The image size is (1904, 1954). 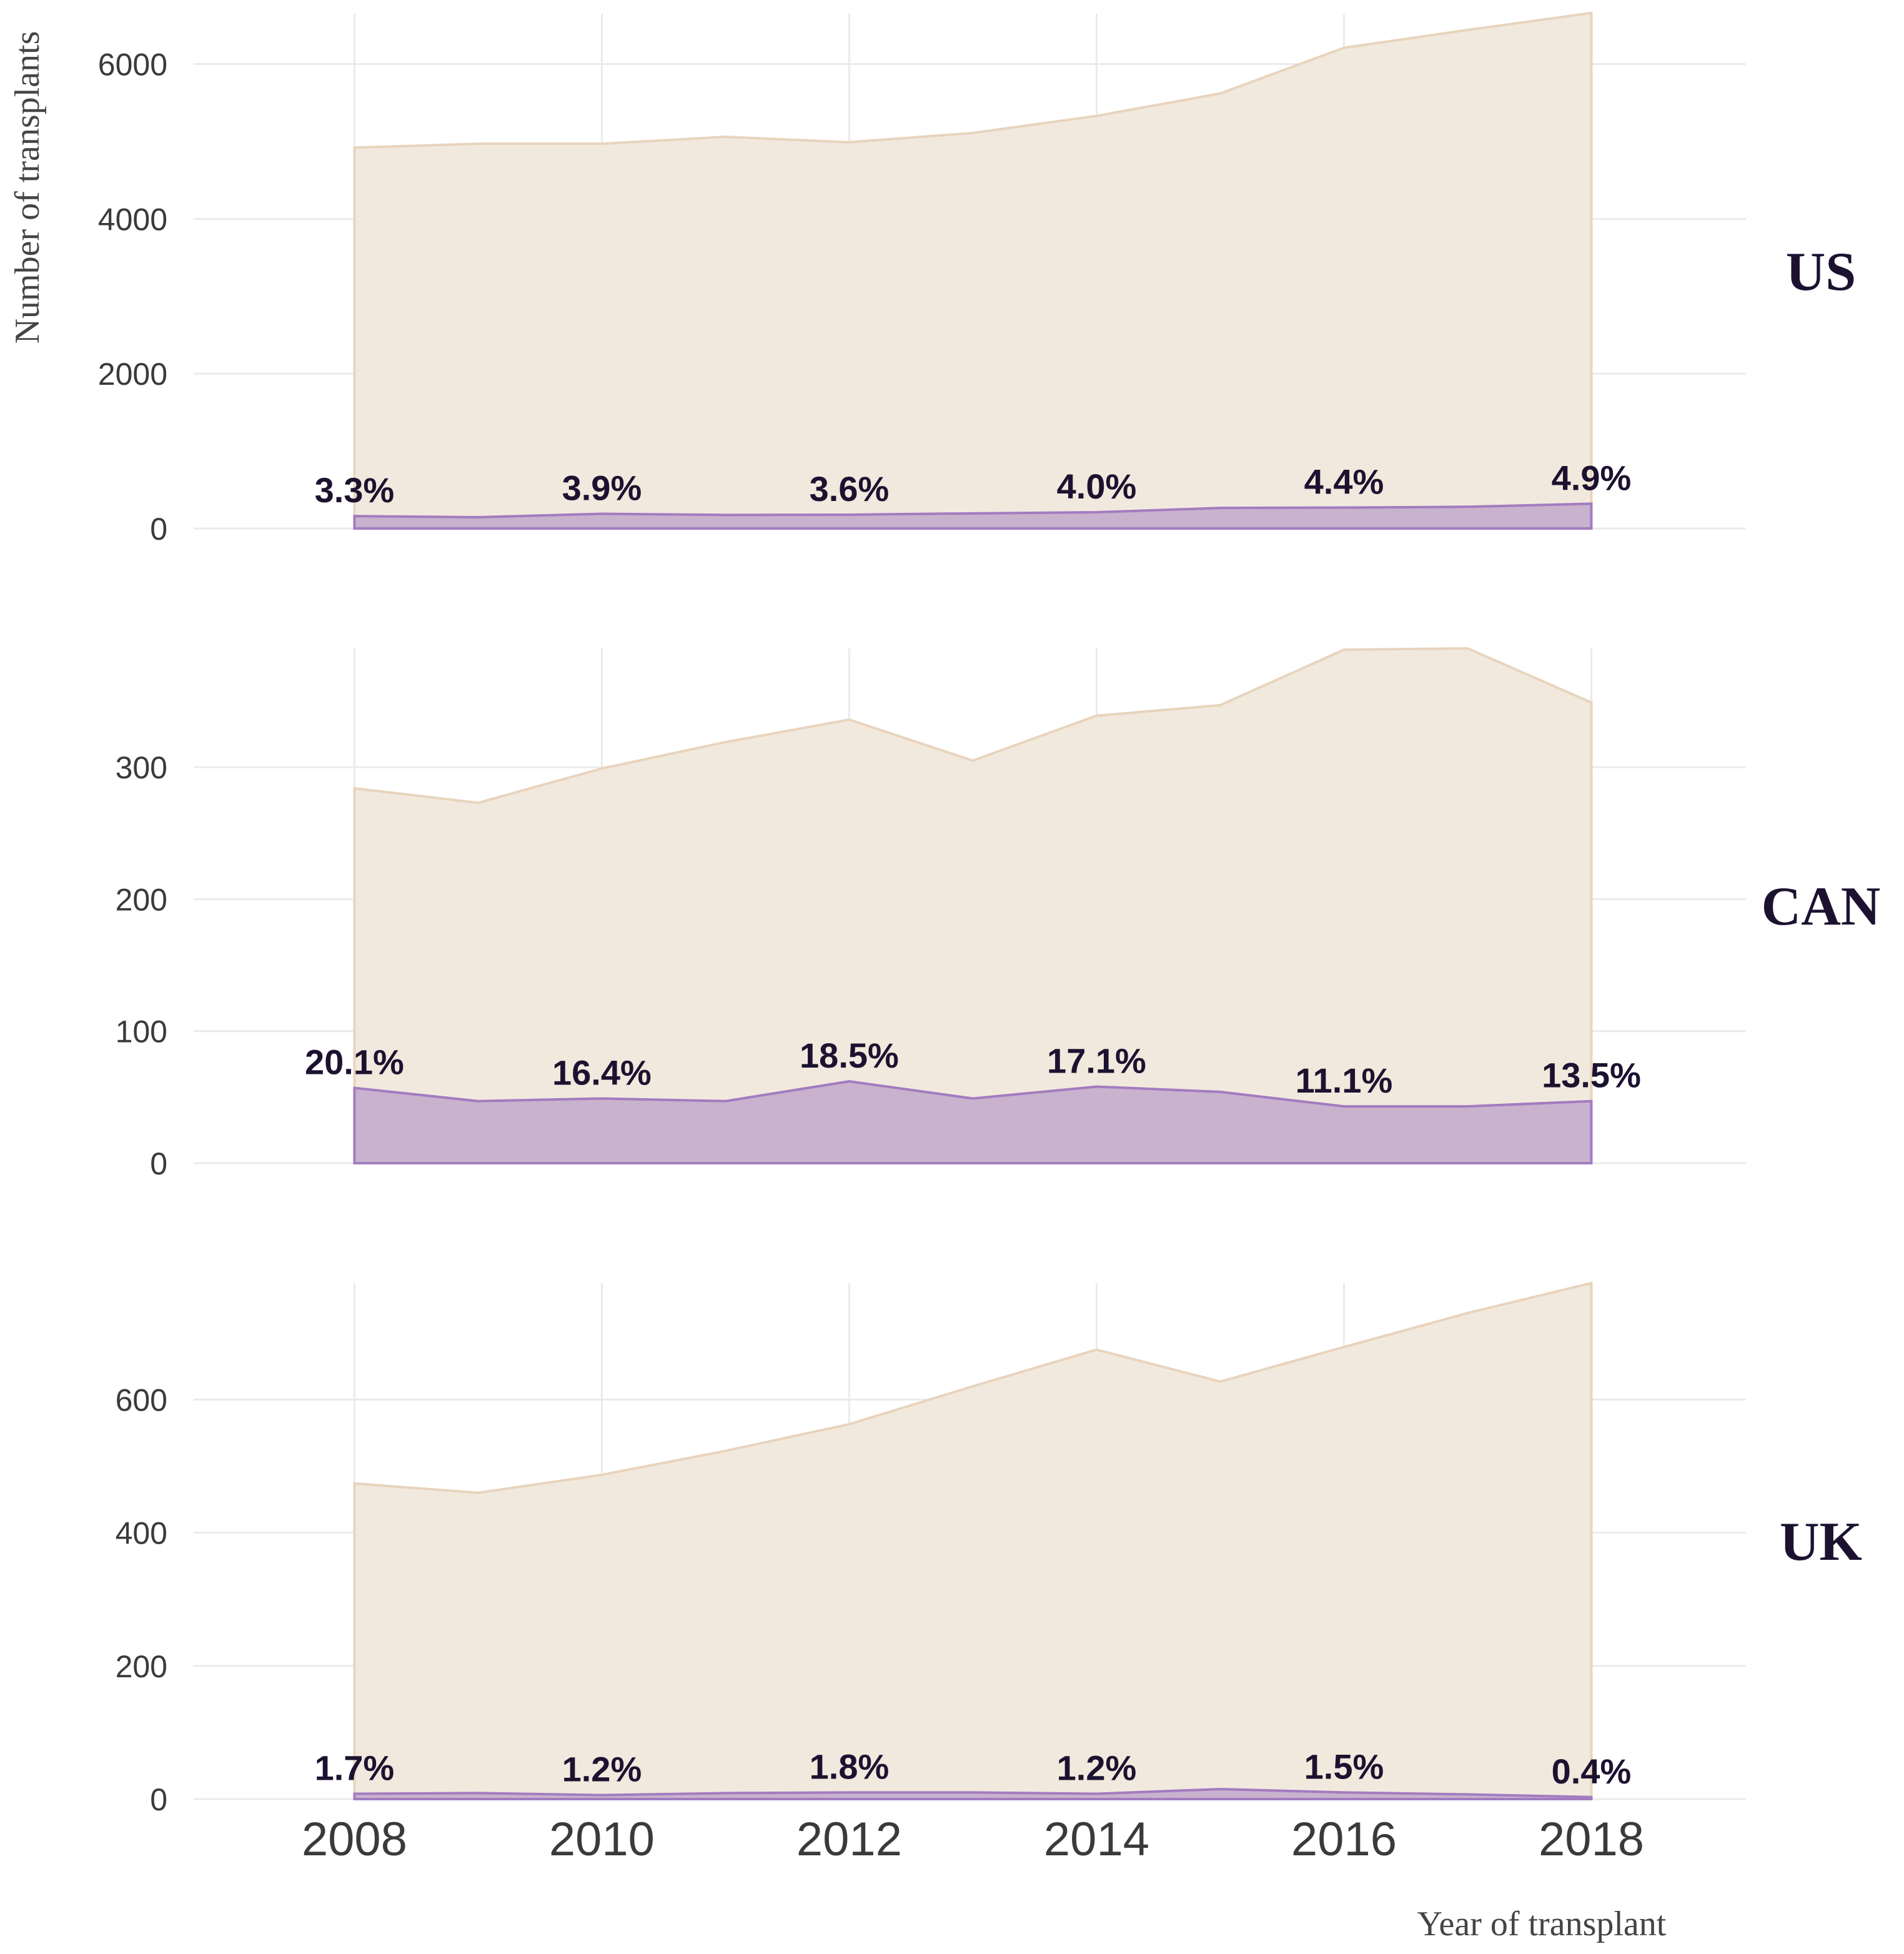 What do you see at coordinates (27, 187) in the screenshot?
I see `y-axis-title: Number of transplants` at bounding box center [27, 187].